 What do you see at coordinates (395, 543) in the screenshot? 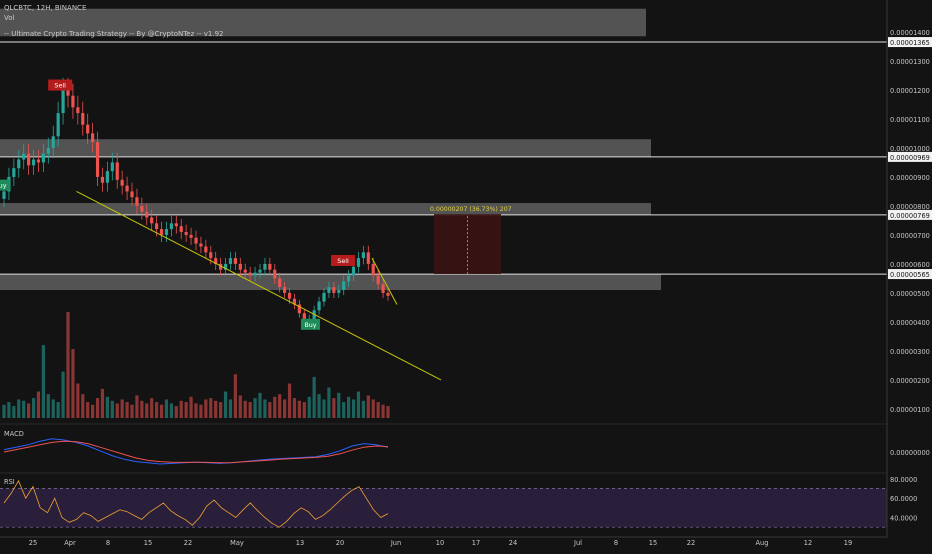
I see `time-tick: Jun` at bounding box center [395, 543].